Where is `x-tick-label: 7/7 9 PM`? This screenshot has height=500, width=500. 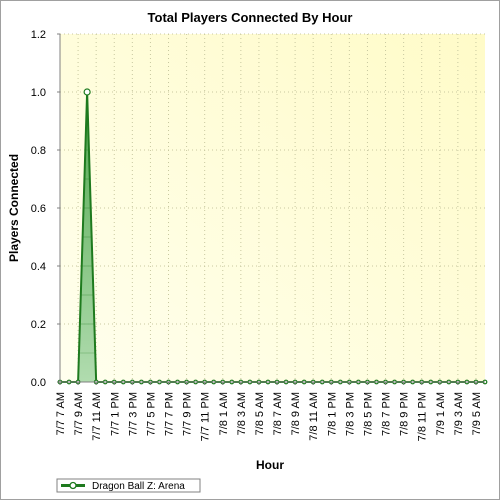
x-tick-label: 7/7 9 PM is located at coordinates (188, 414).